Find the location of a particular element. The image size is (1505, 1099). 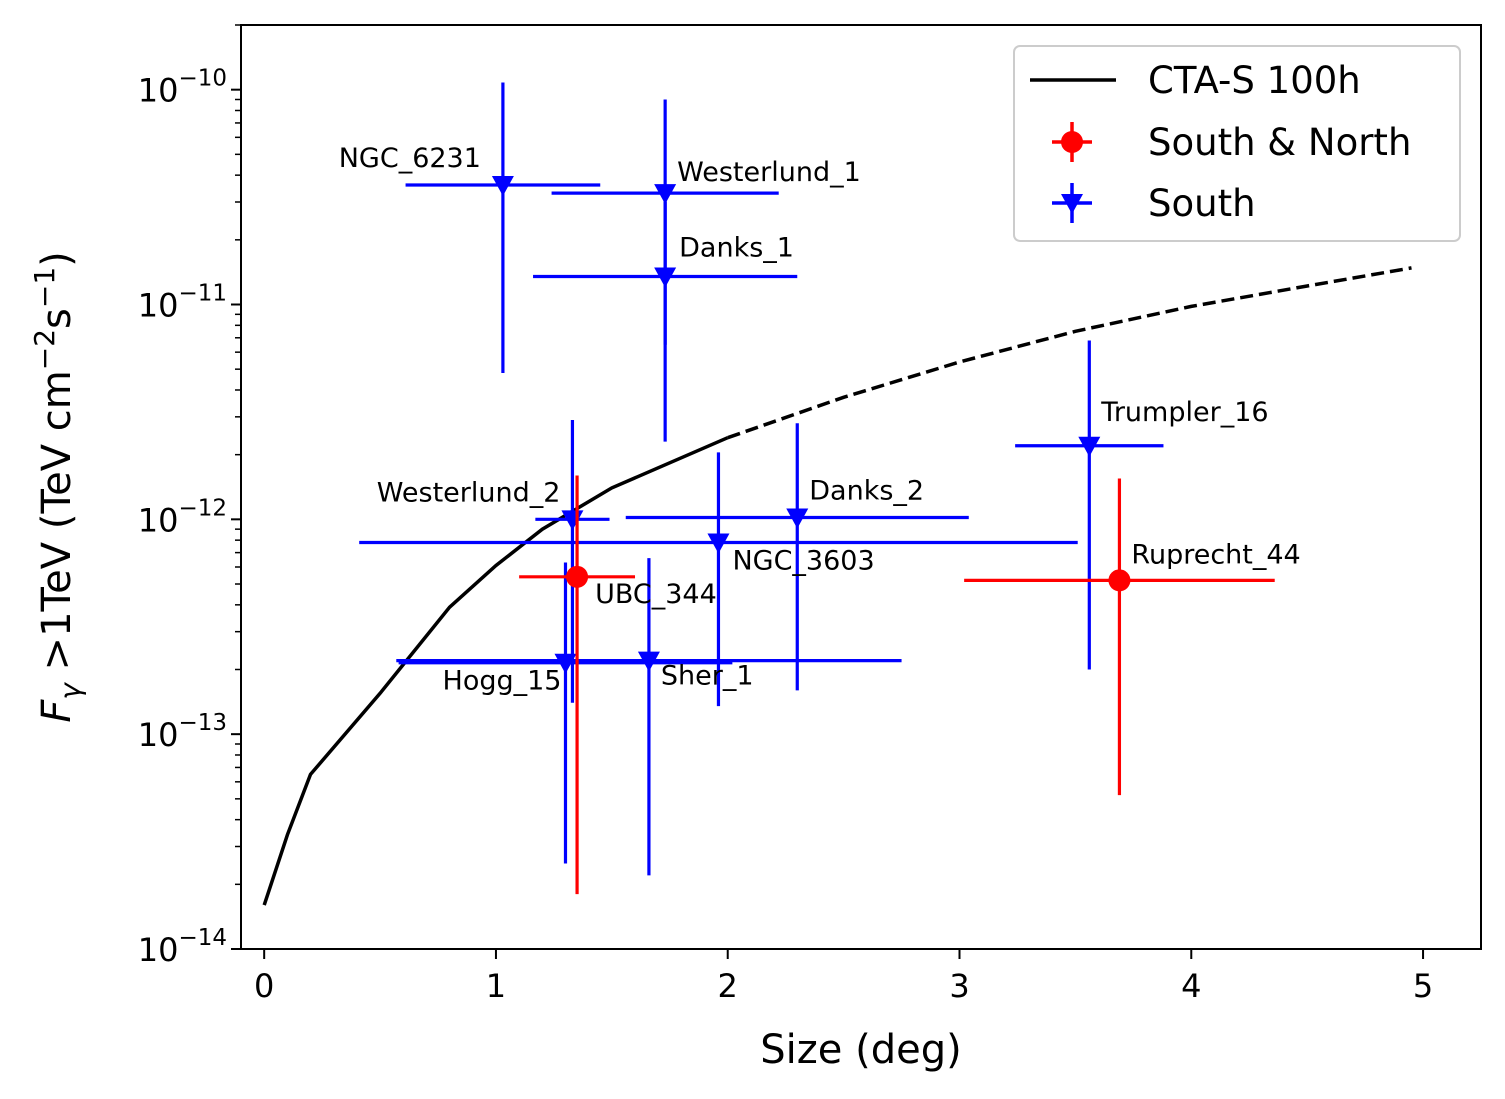

point-label-westerlund-2: Westerlund_2 is located at coordinates (469, 492).